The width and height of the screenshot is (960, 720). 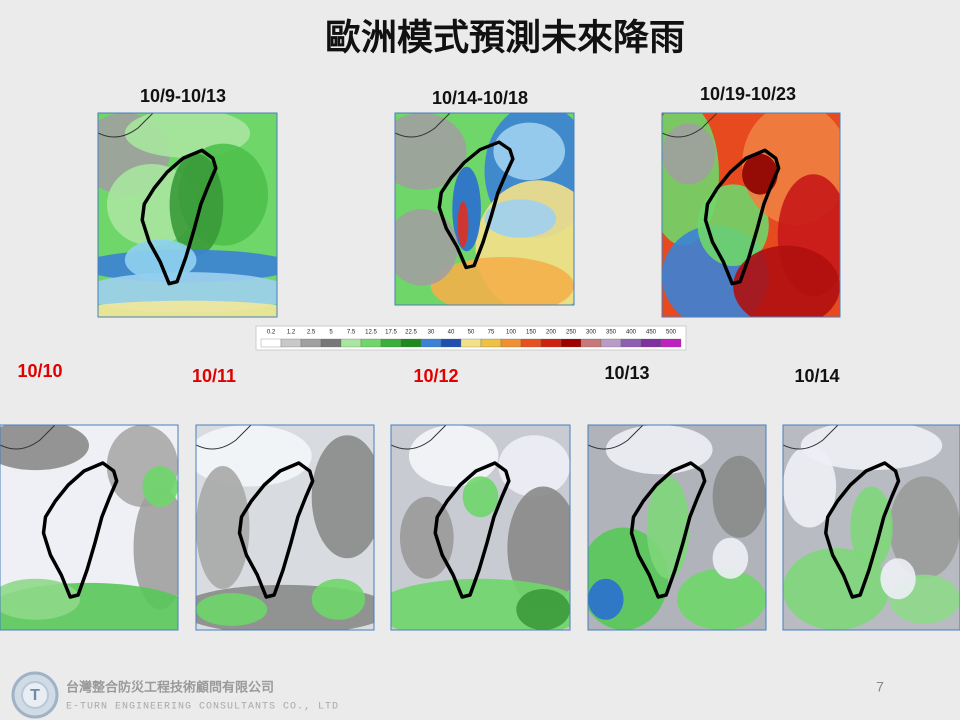 I want to click on company-name-en: E-TURN ENGINEERING CONSULTANTS CO., LTD, so click(x=202, y=707).